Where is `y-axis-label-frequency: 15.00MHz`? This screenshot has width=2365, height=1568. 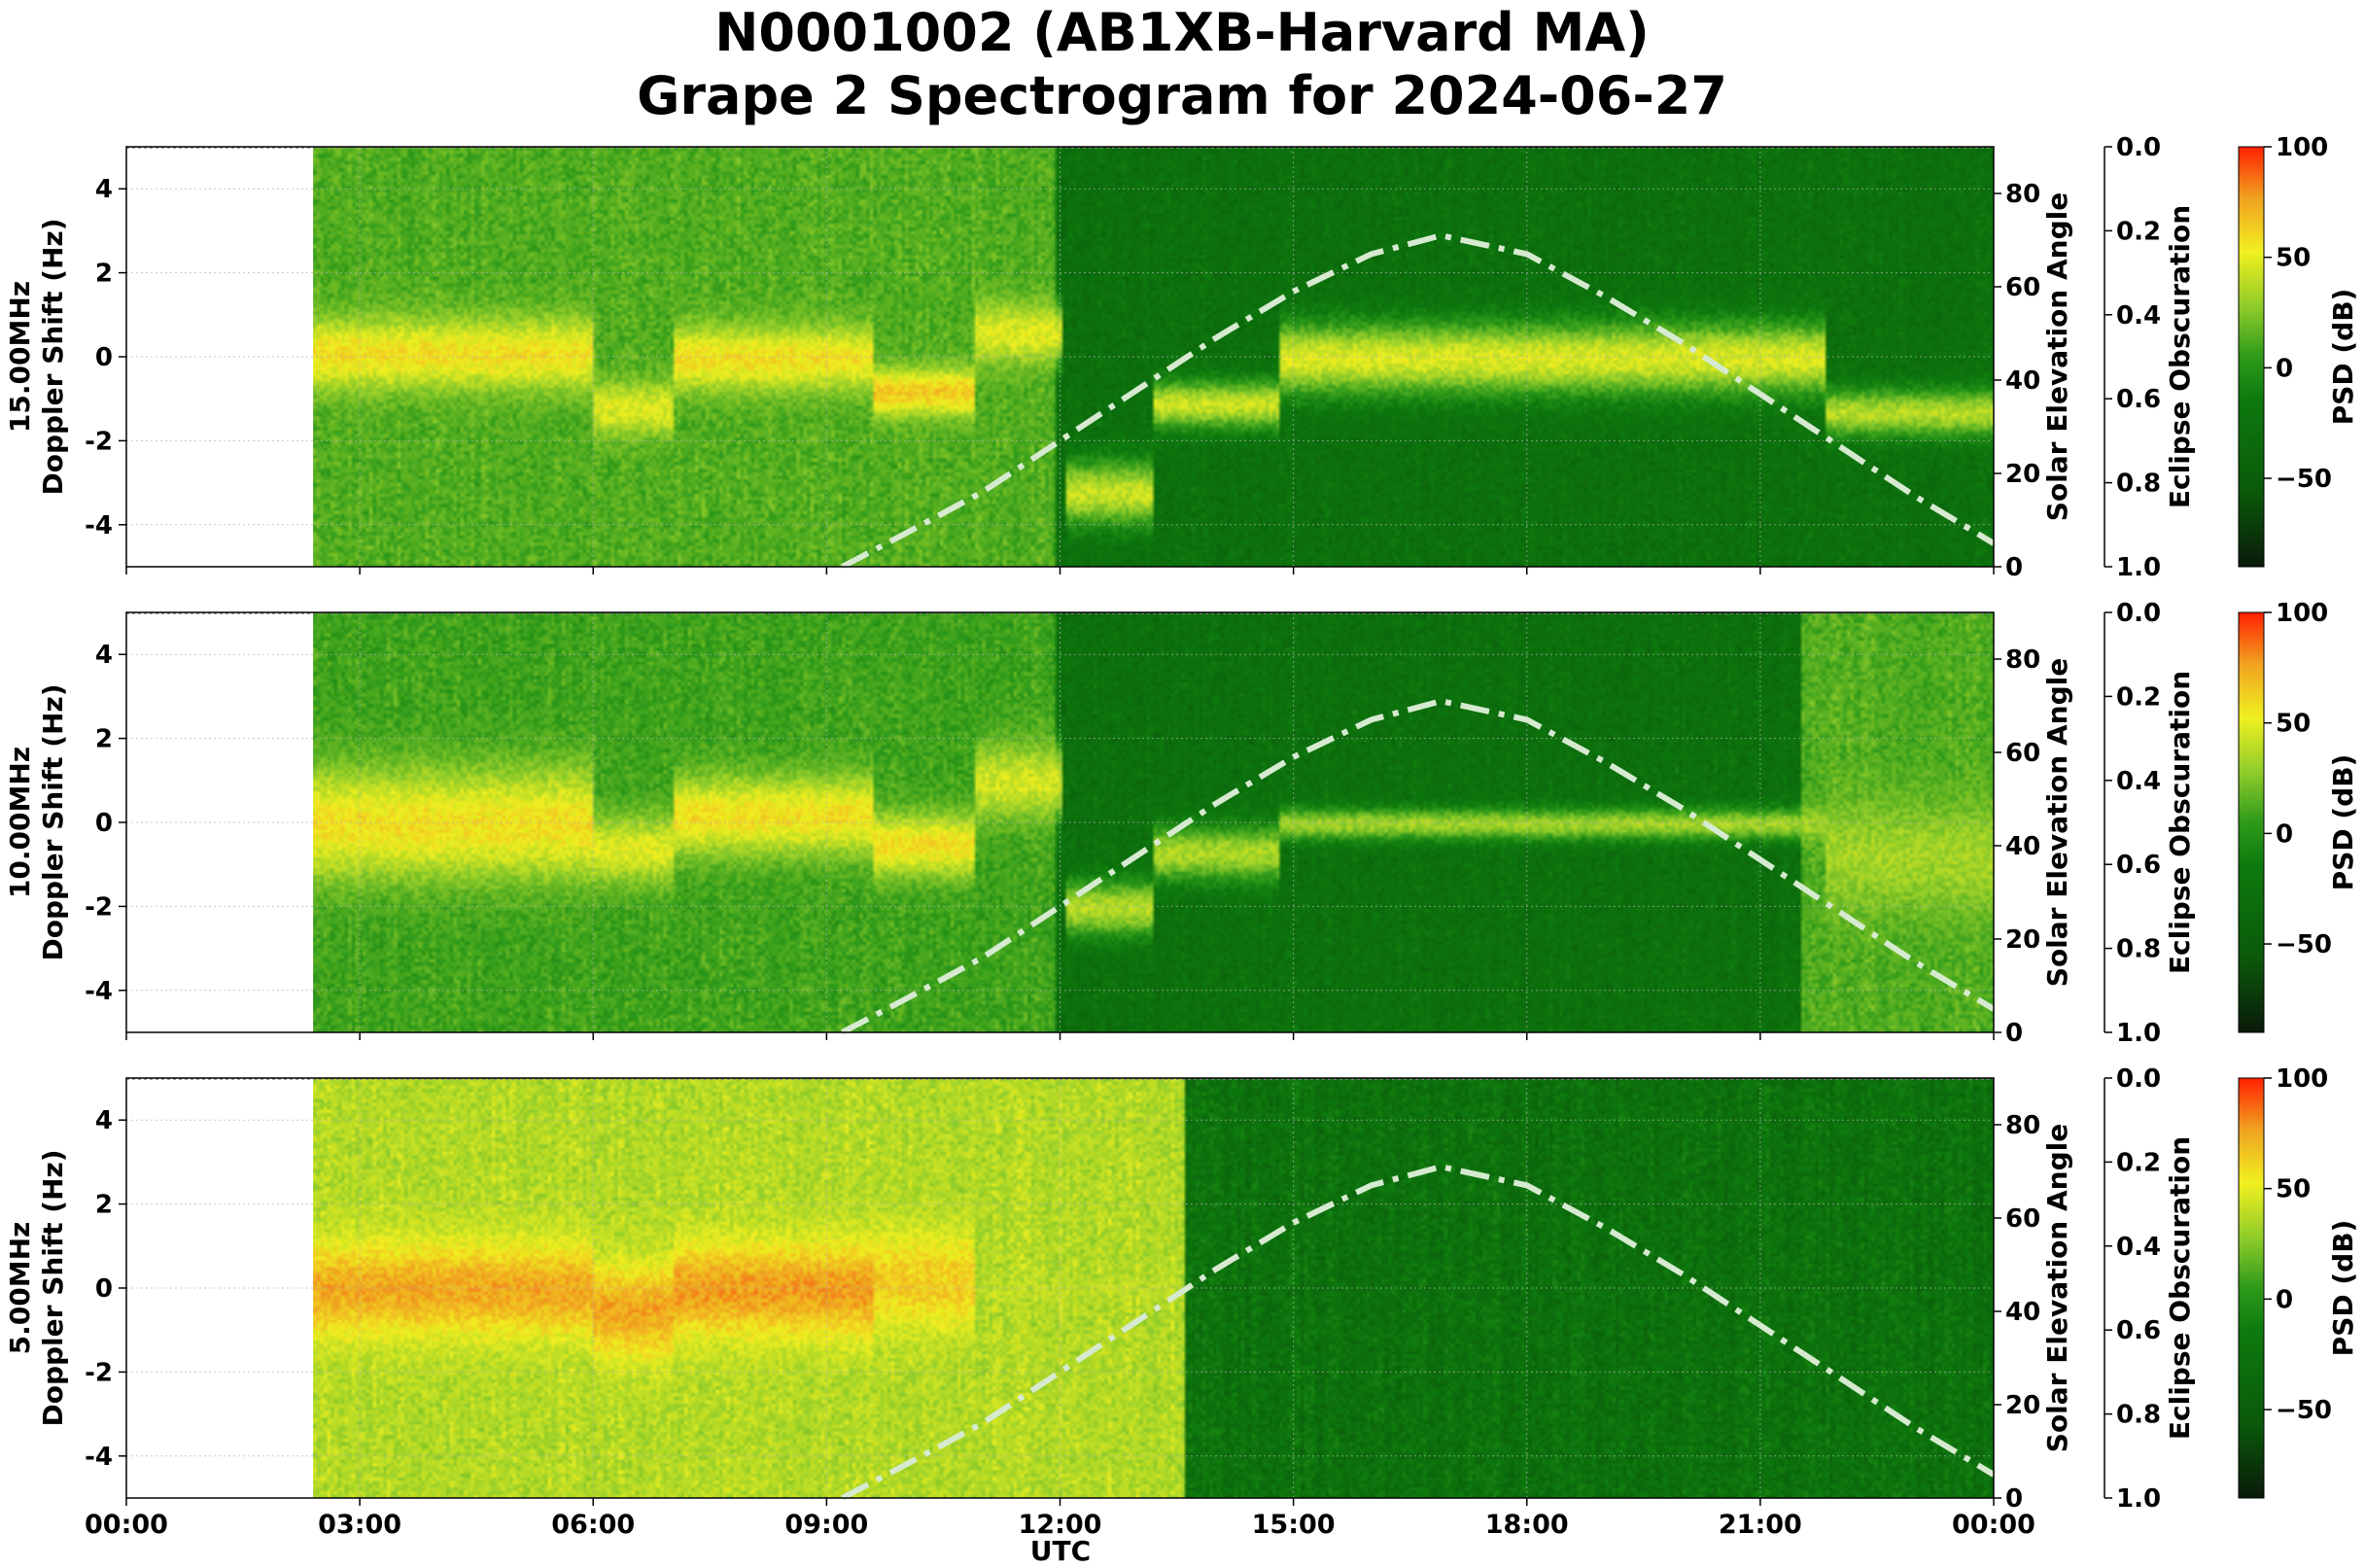 y-axis-label-frequency: 15.00MHz is located at coordinates (20, 357).